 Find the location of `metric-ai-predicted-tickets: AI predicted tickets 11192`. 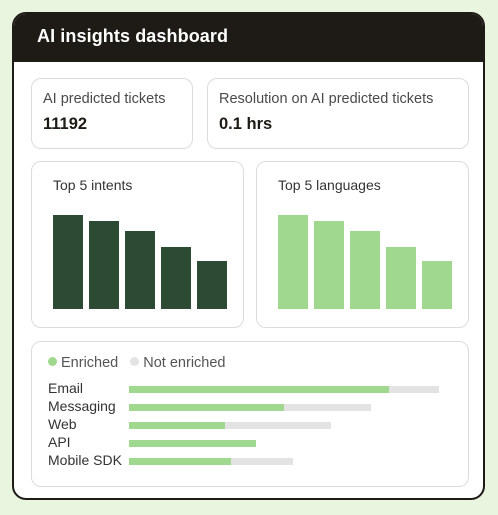

metric-ai-predicted-tickets: AI predicted tickets 11192 is located at coordinates (112, 113).